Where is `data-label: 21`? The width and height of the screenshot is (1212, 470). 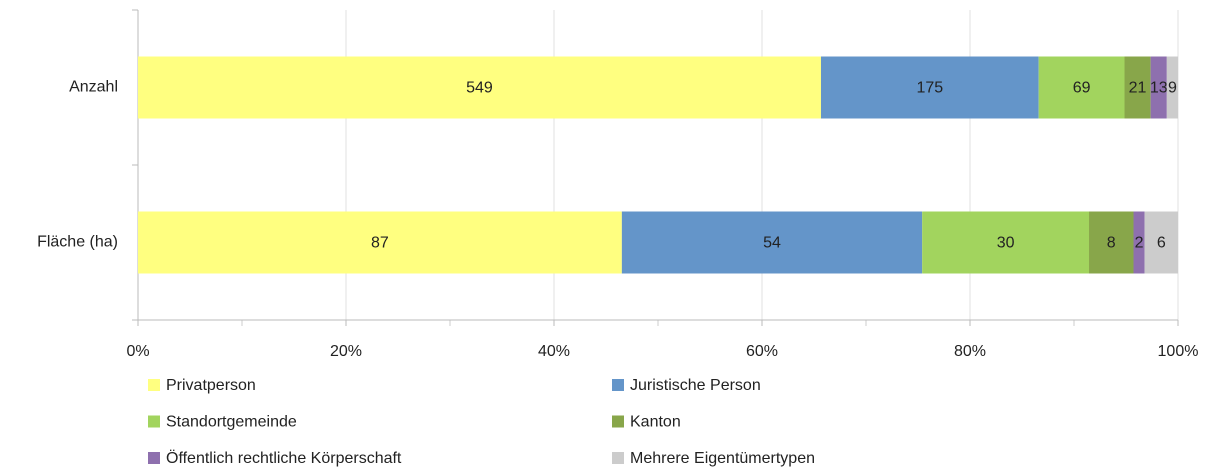 data-label: 21 is located at coordinates (1138, 88).